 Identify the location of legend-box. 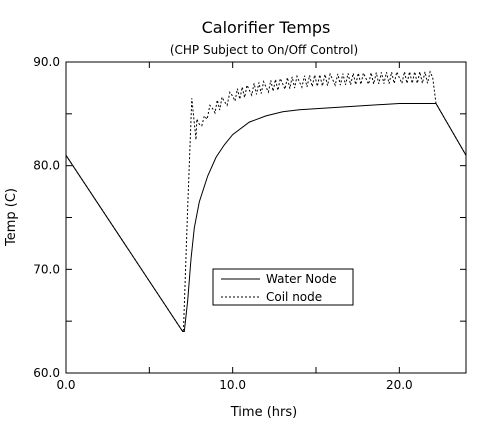
(283, 287).